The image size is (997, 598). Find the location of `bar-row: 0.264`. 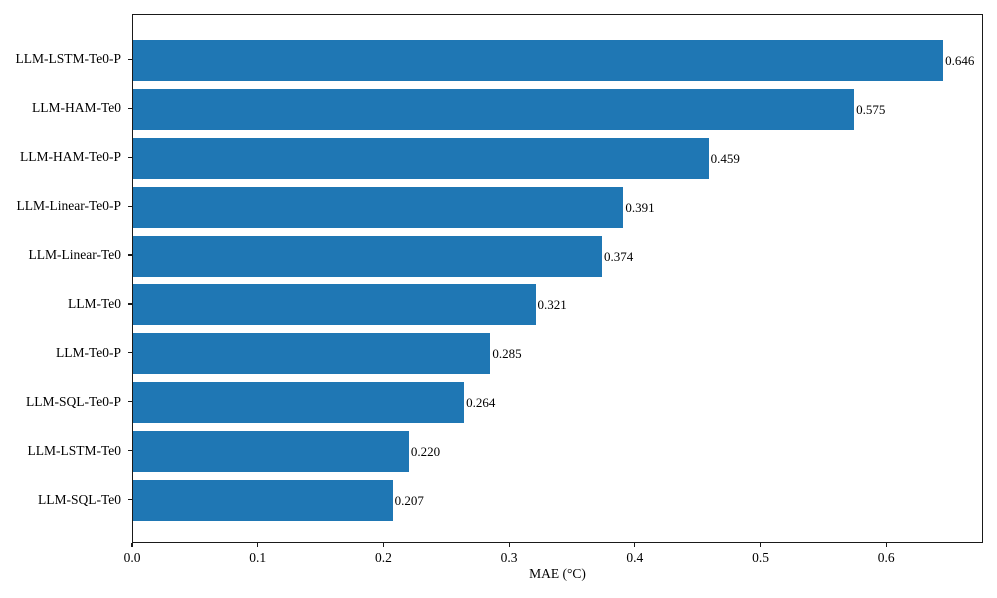

bar-row: 0.264 is located at coordinates (557, 402).